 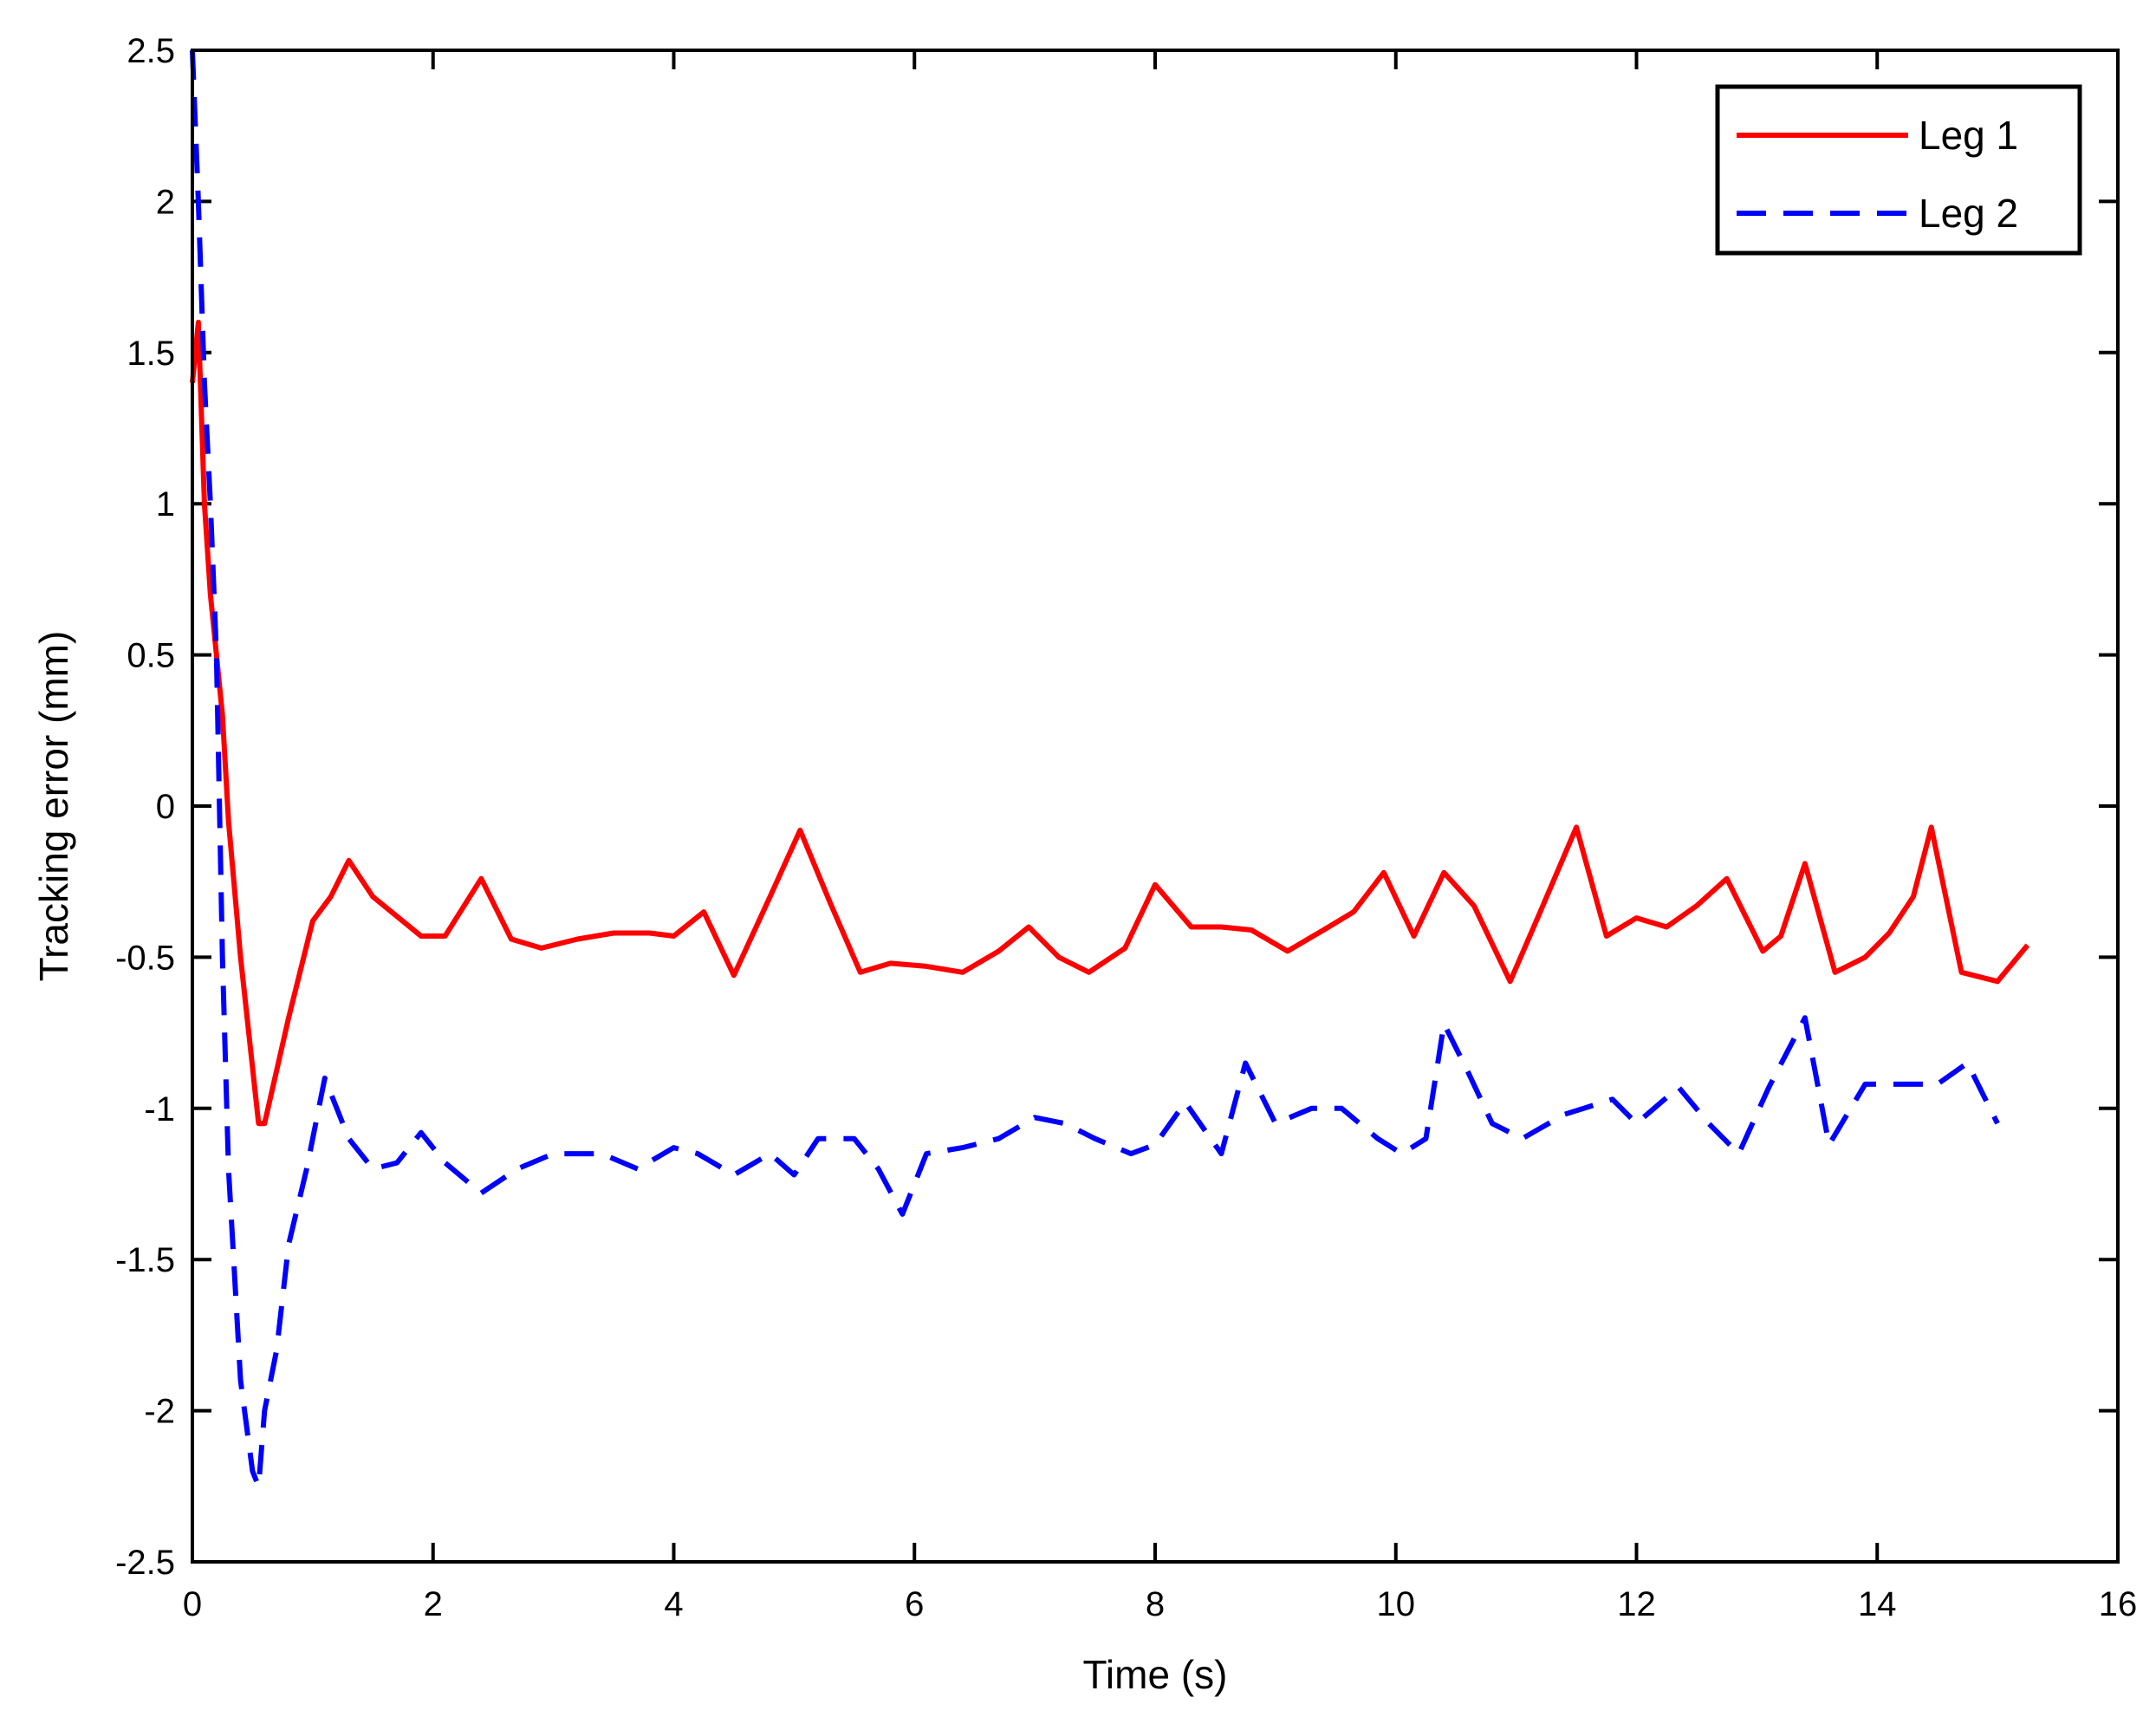 I want to click on legend-label-leg-1: Leg 1, so click(x=1968, y=136).